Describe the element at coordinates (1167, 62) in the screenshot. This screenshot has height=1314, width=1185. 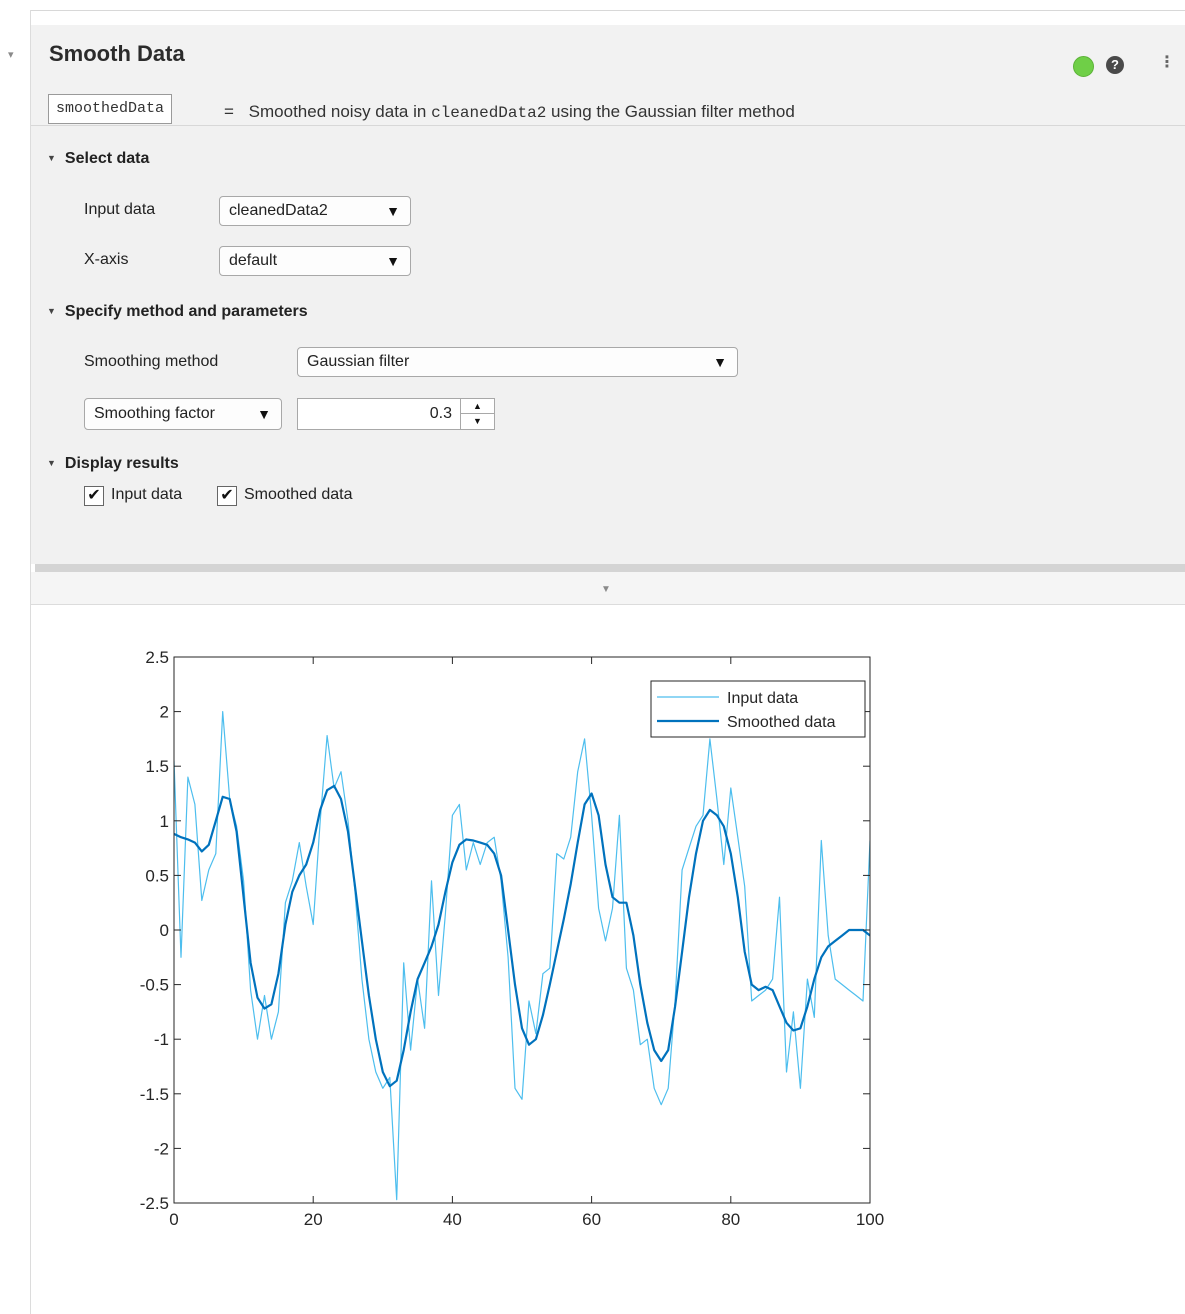
I see `more-options-icon: ⋮` at that location.